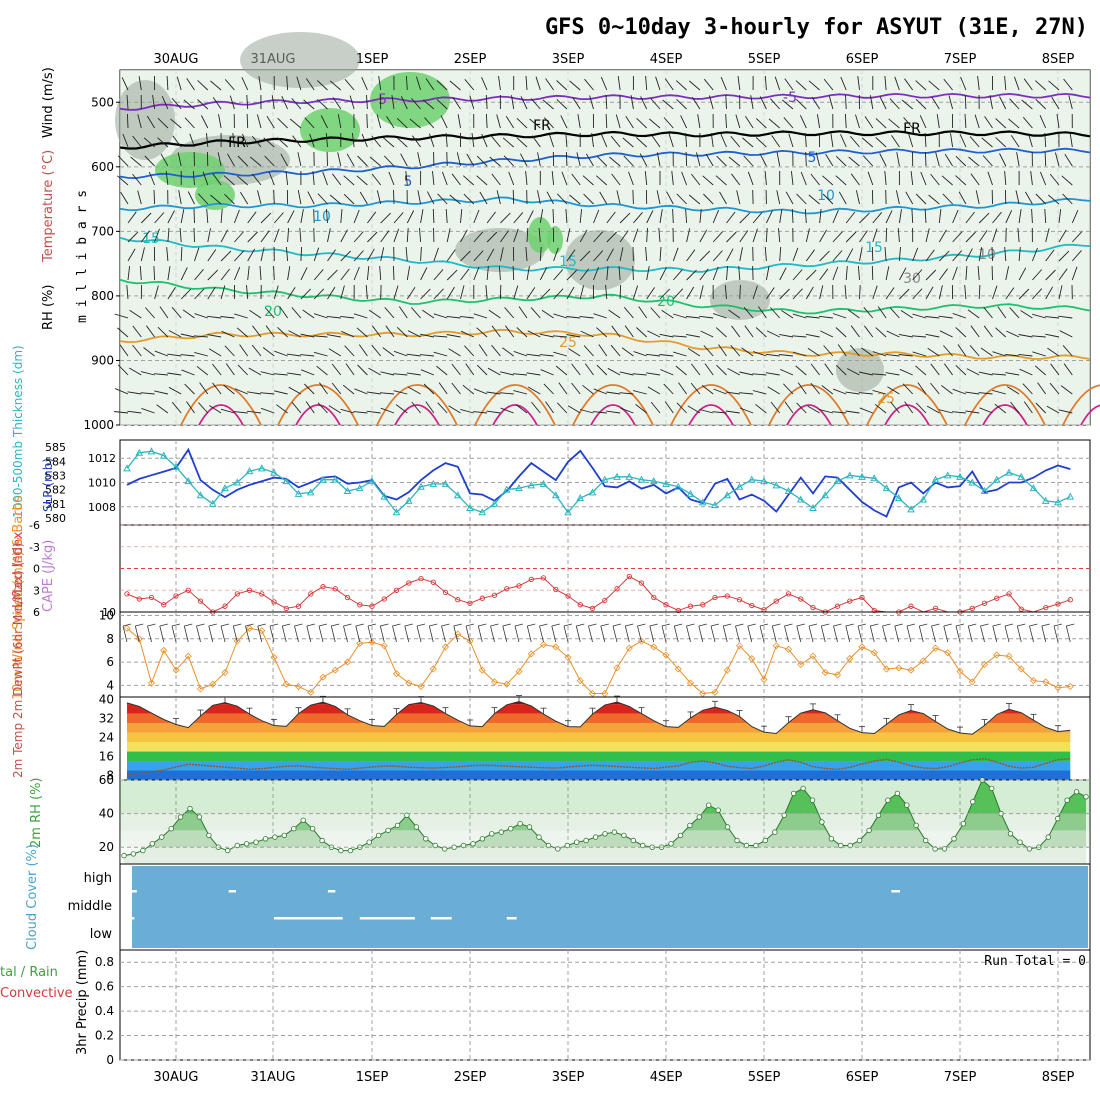 This screenshot has width=1100, height=1100. Describe the element at coordinates (175, 59) in the screenshot. I see `top-date-label: 30AUG` at that location.